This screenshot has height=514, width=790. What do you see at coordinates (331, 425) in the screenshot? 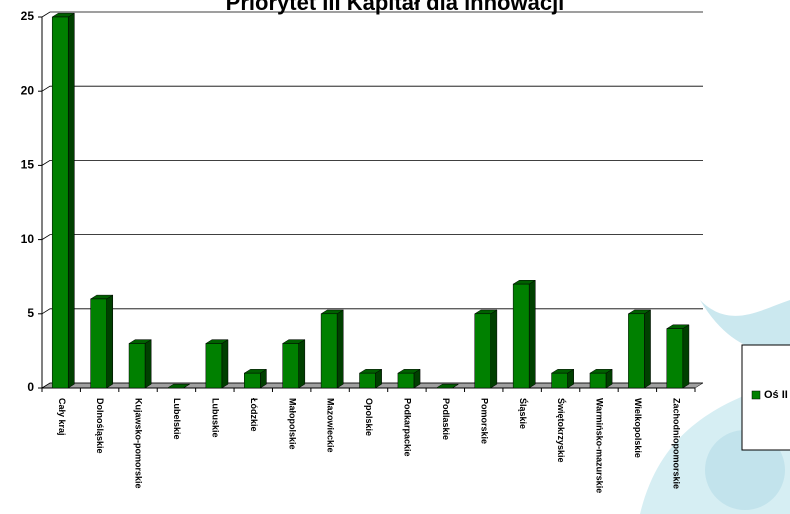
I see `x-tick-label: Mazowieckie` at bounding box center [331, 425].